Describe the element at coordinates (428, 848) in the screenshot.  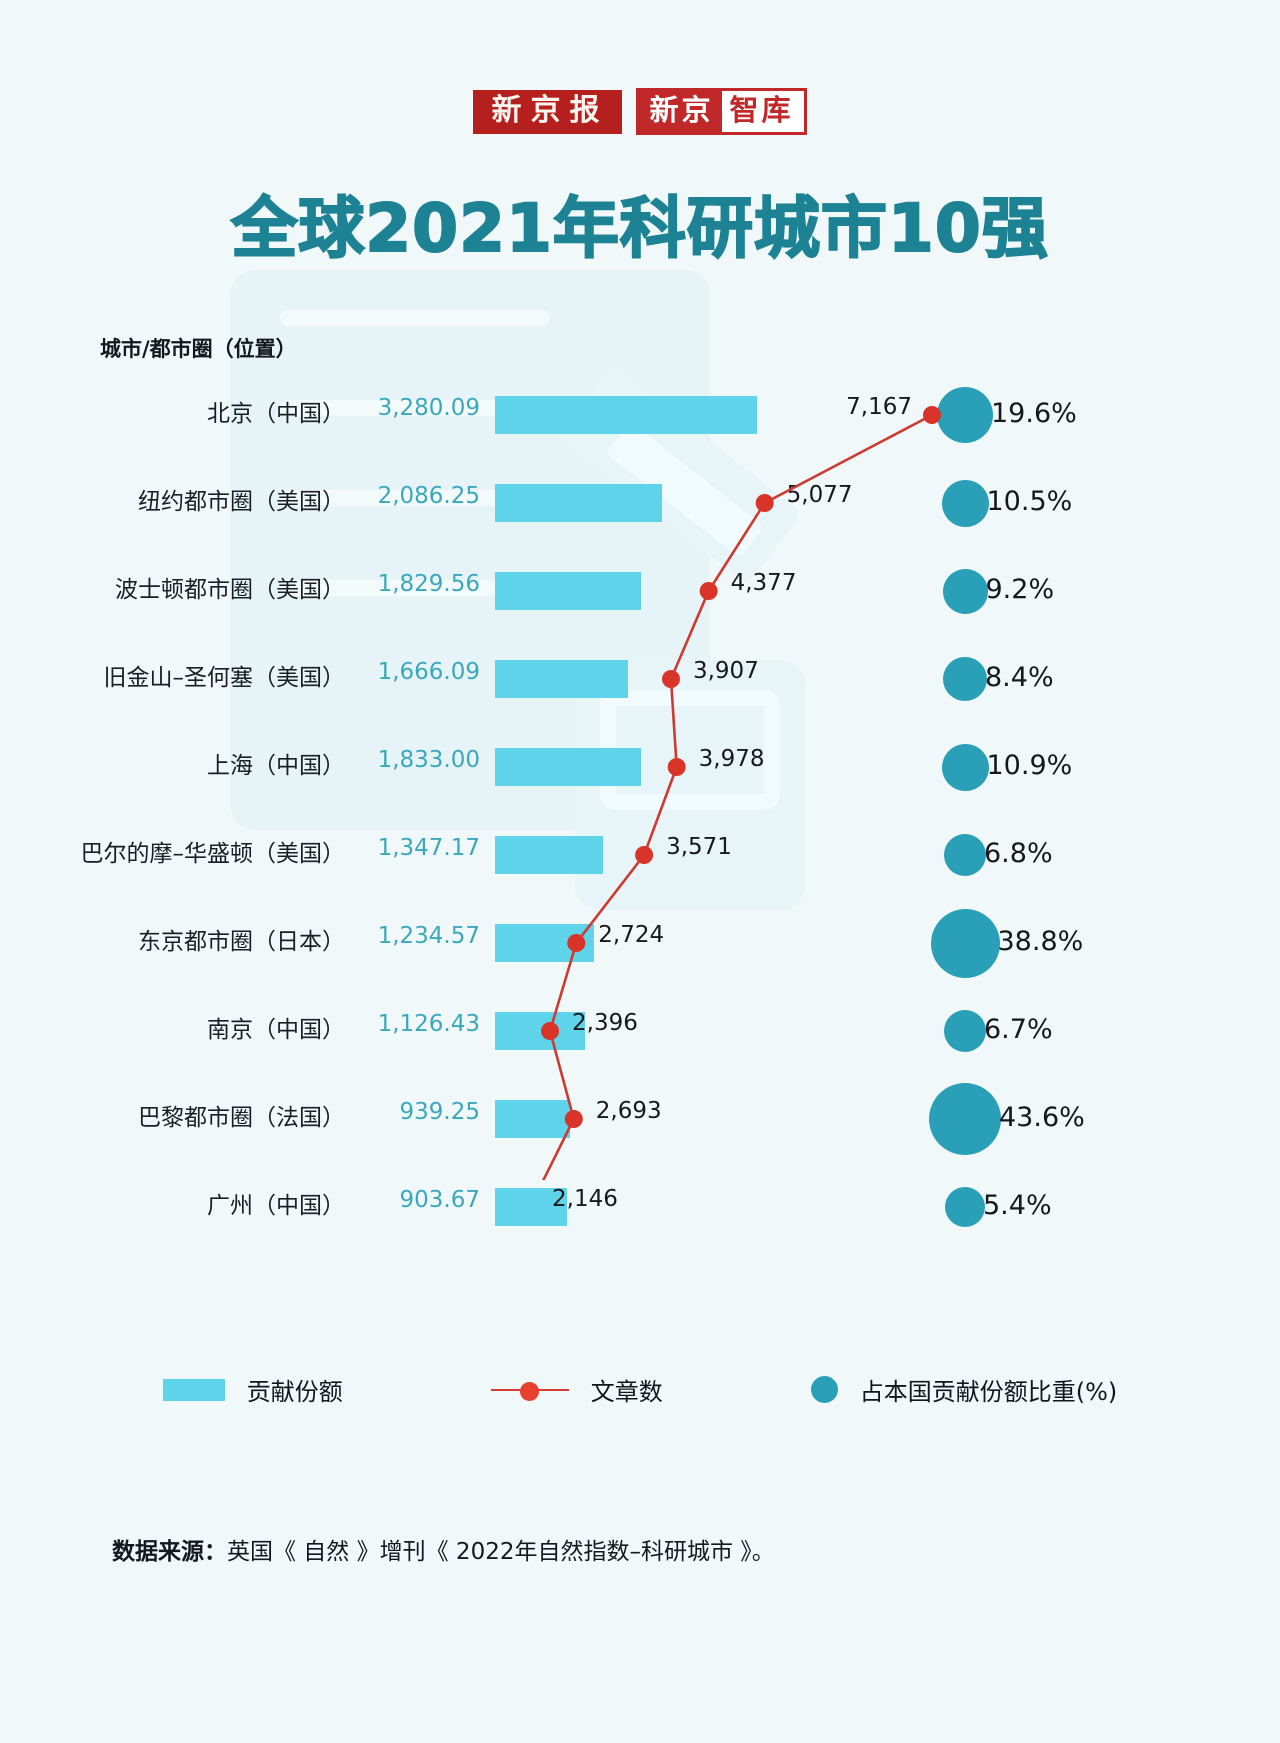
I see `share-value: 1,347.17` at that location.